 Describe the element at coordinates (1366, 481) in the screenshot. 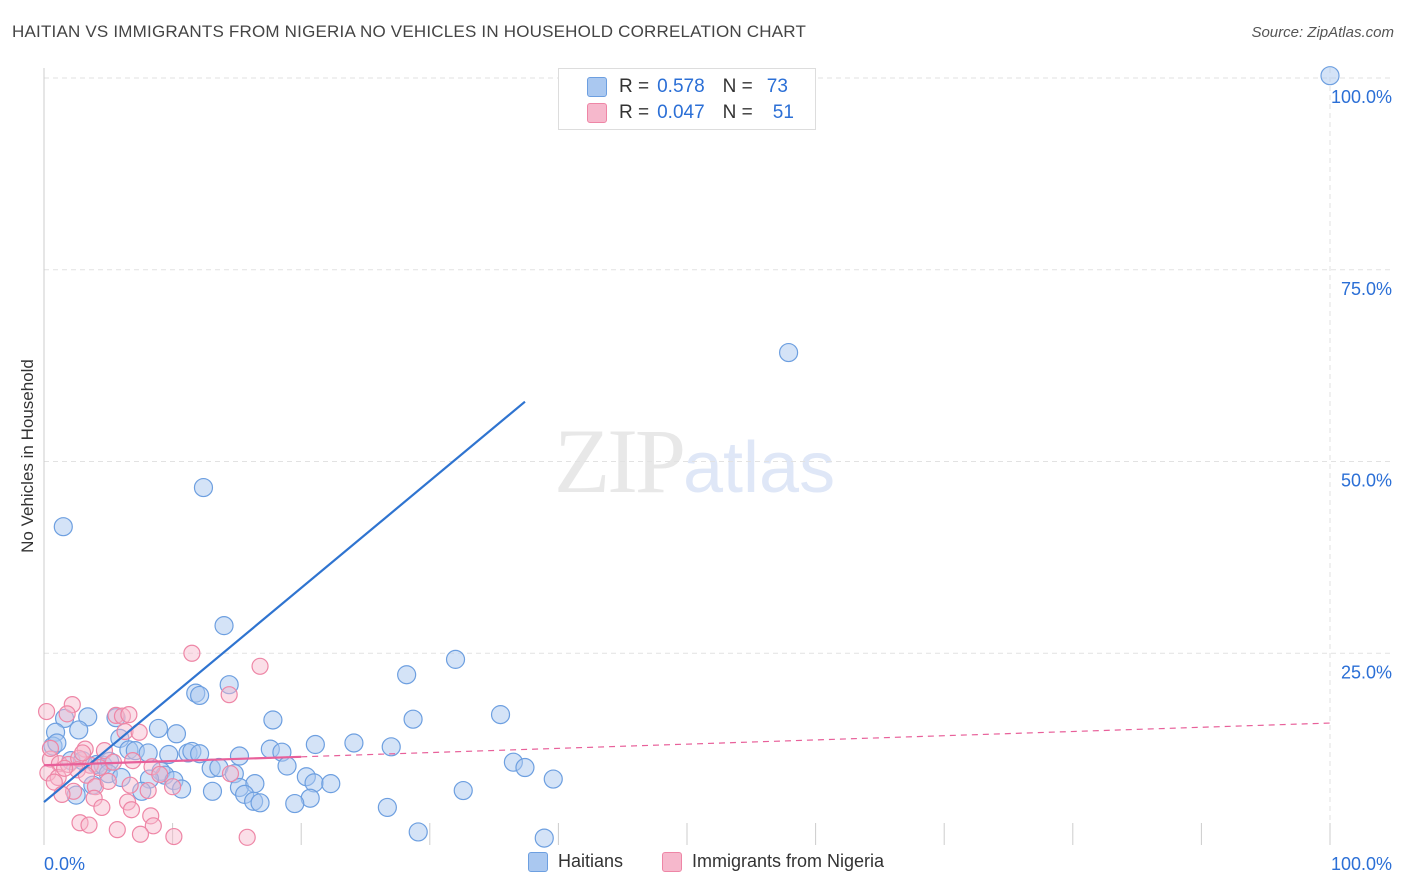

I see `y-tick-label: 50.0%` at that location.